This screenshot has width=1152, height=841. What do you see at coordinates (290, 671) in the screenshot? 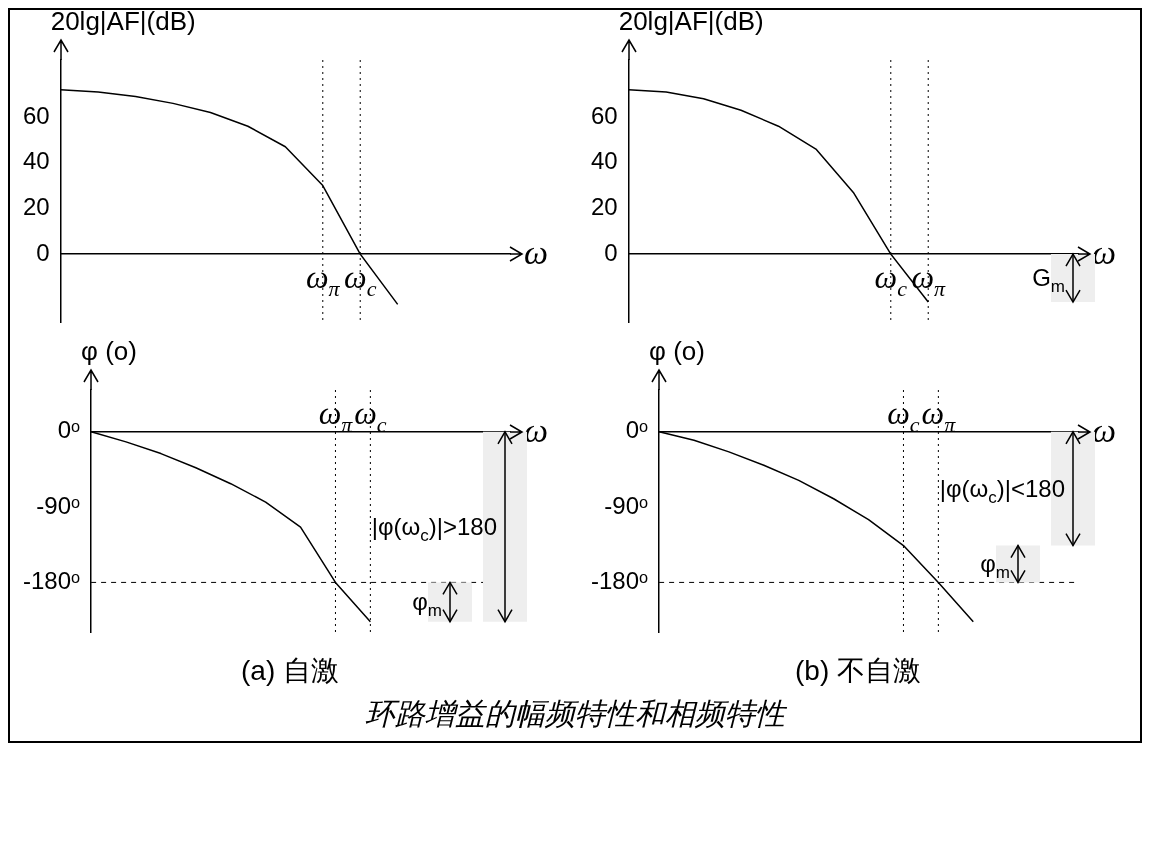
I see `text: (a) 自激` at bounding box center [290, 671].